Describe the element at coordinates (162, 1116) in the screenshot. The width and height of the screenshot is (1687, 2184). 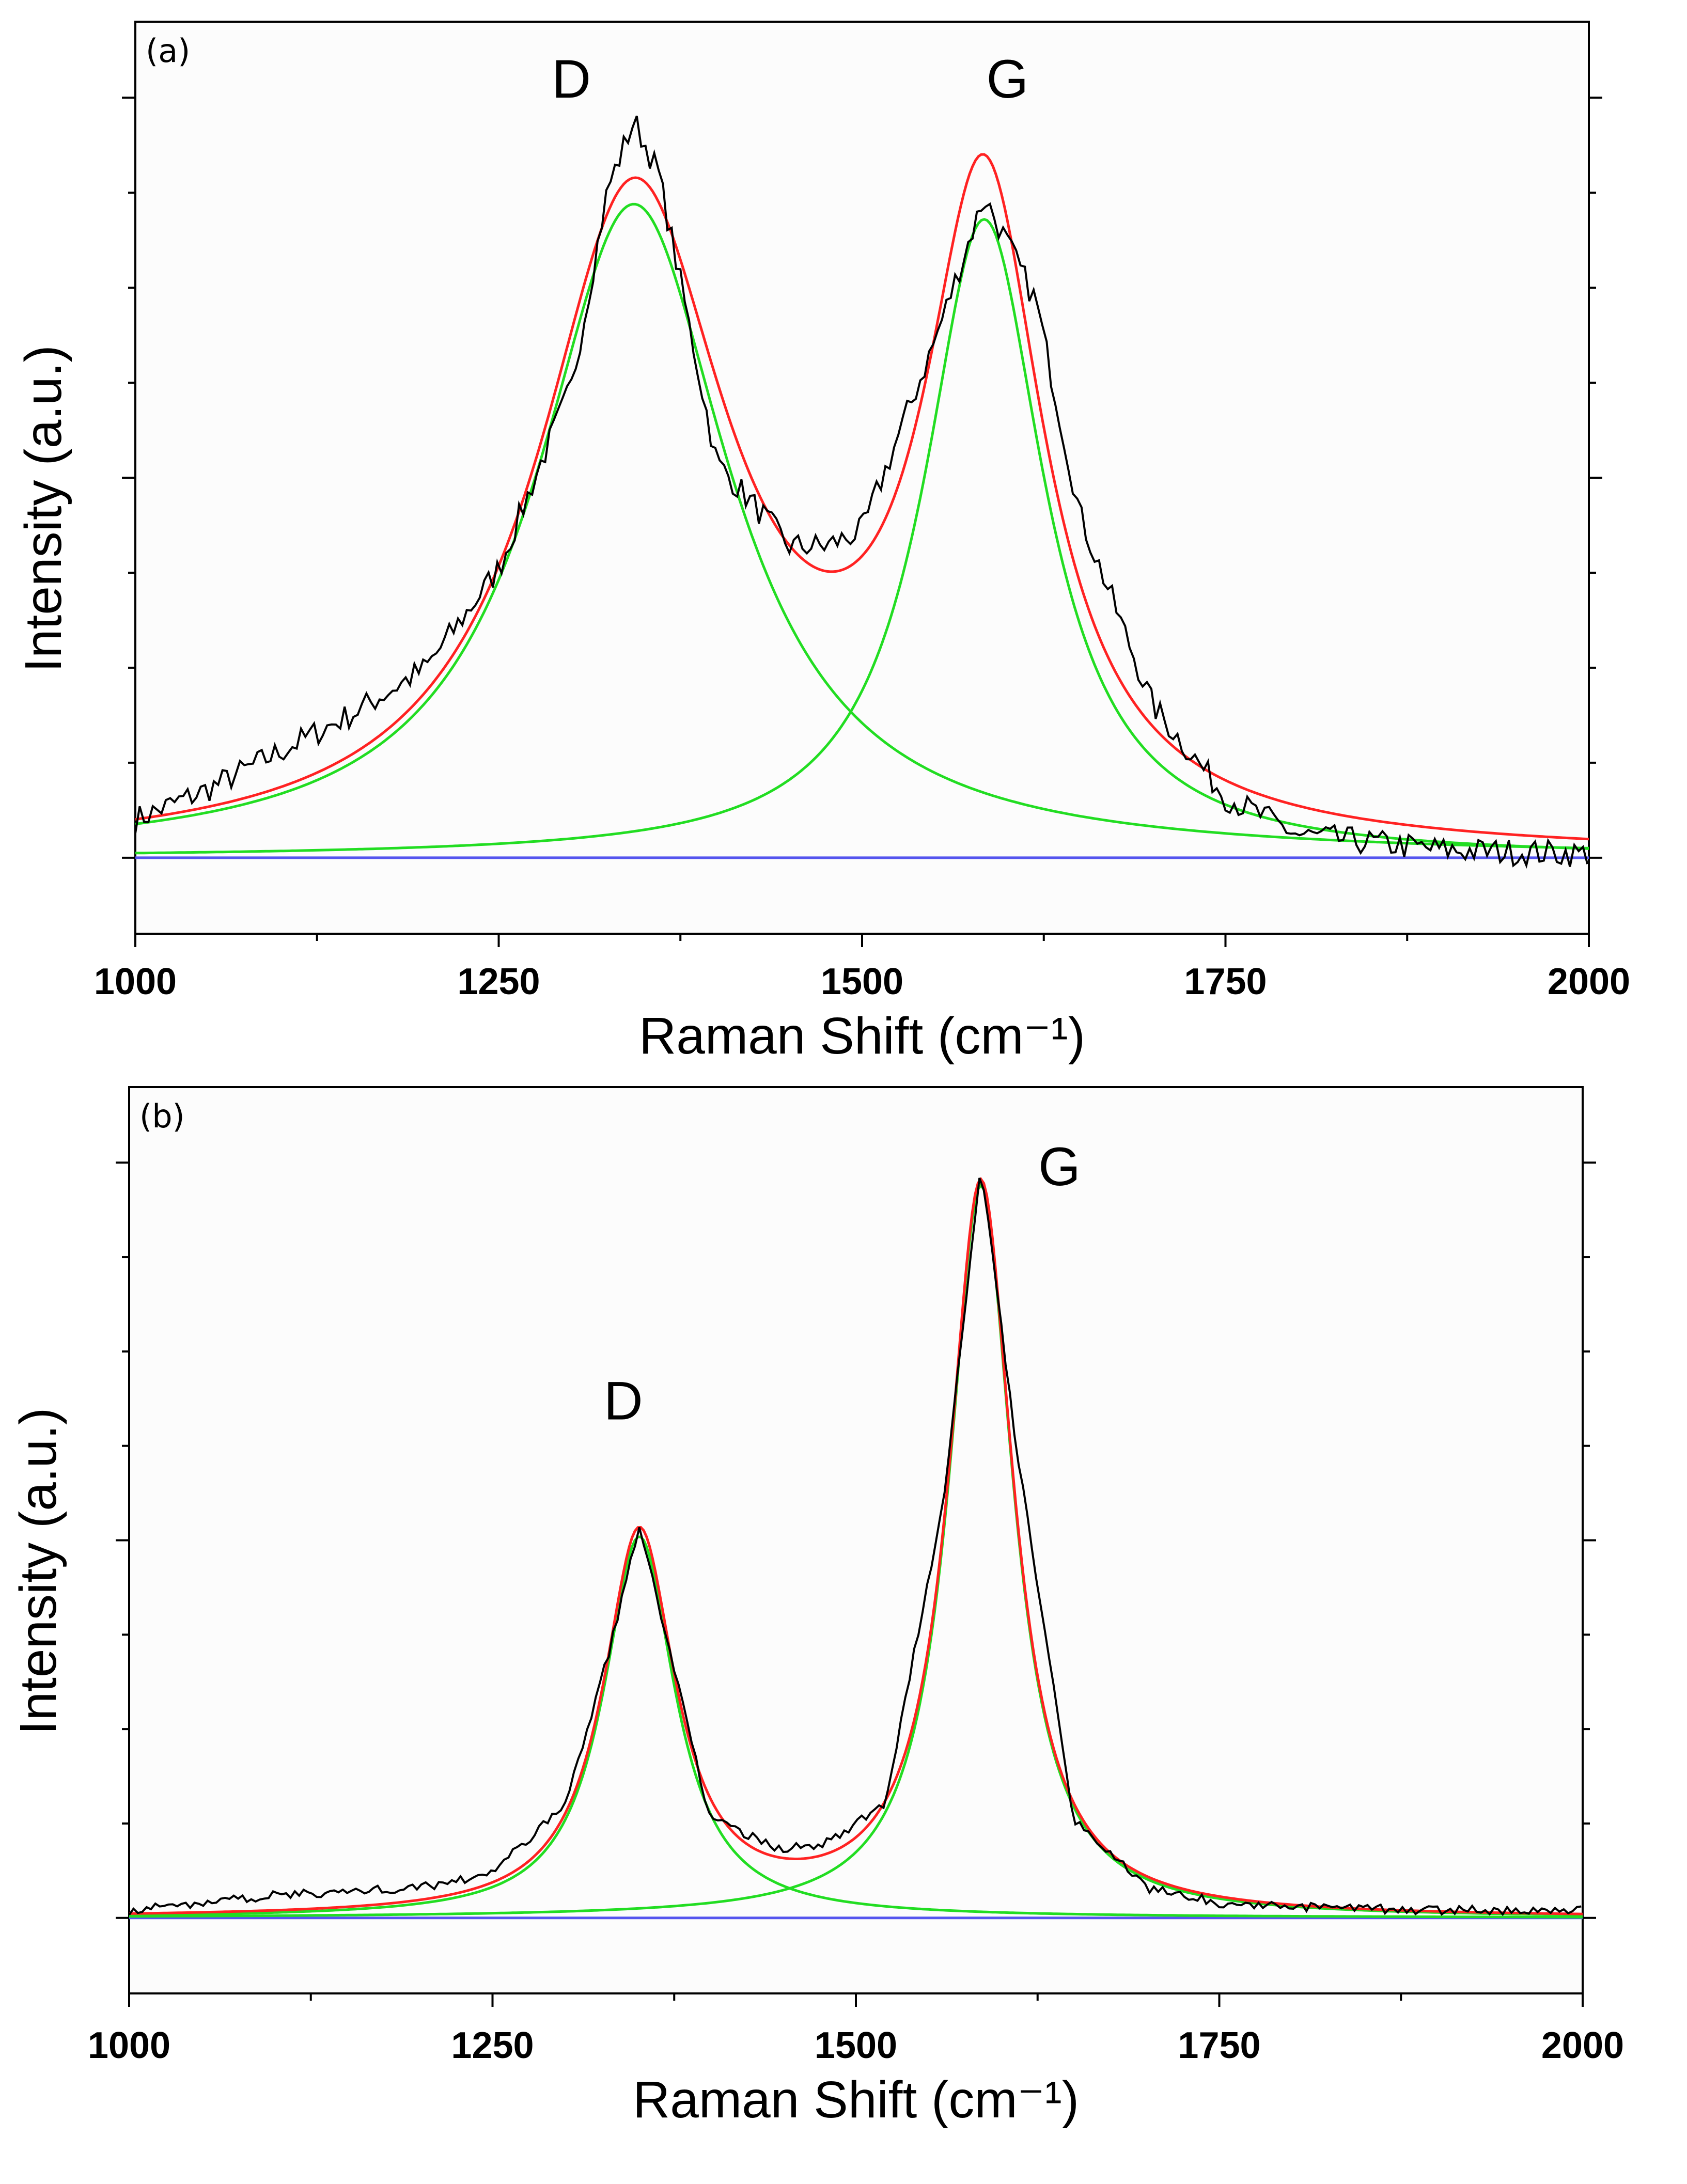
I see `panel-label: (b)` at that location.